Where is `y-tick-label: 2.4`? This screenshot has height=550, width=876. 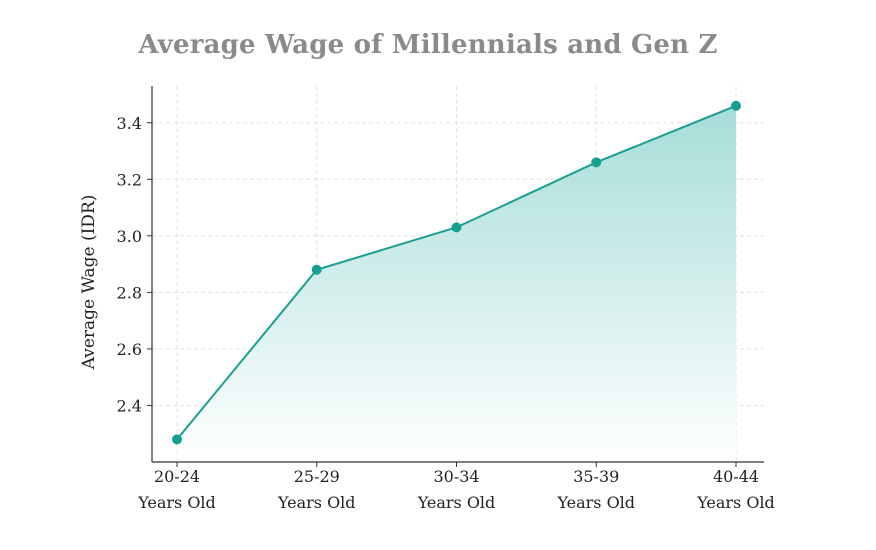 y-tick-label: 2.4 is located at coordinates (129, 405).